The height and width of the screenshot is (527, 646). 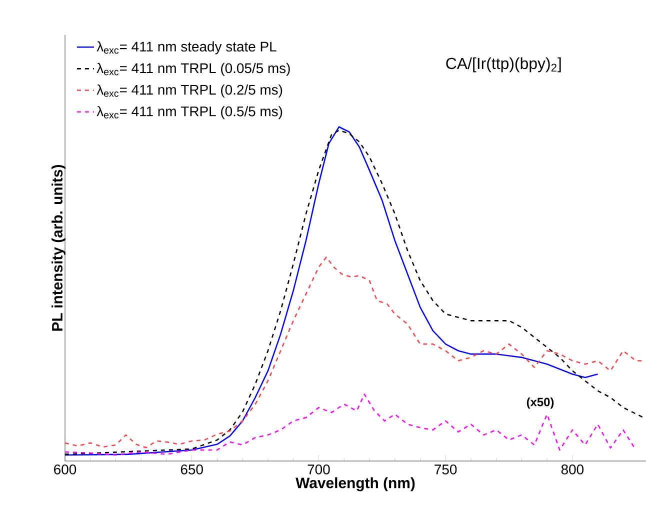 What do you see at coordinates (186, 47) in the screenshot?
I see `legend-label: λ$_{exc}$= 411 nm steady state PL` at bounding box center [186, 47].